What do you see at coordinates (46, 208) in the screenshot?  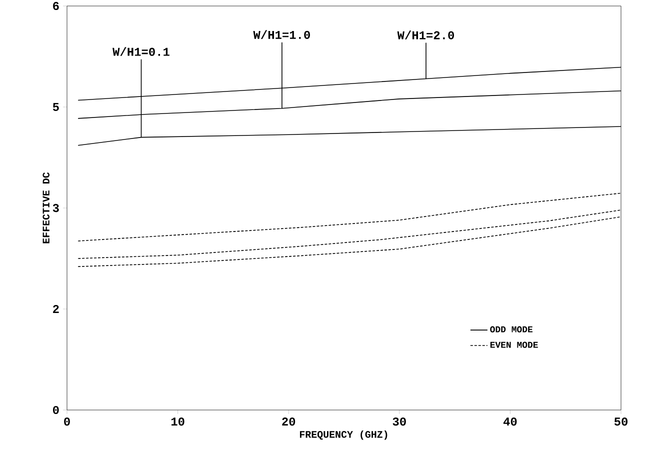 I see `y-axis-title: EFFECTIVE DC` at bounding box center [46, 208].